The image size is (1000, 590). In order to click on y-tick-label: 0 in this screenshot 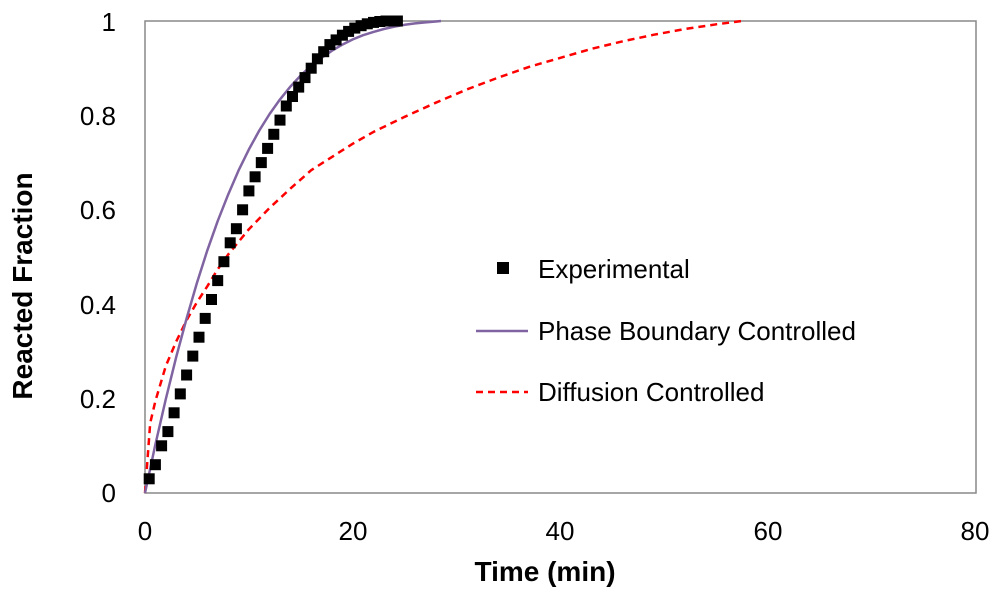, I will do `click(109, 493)`.